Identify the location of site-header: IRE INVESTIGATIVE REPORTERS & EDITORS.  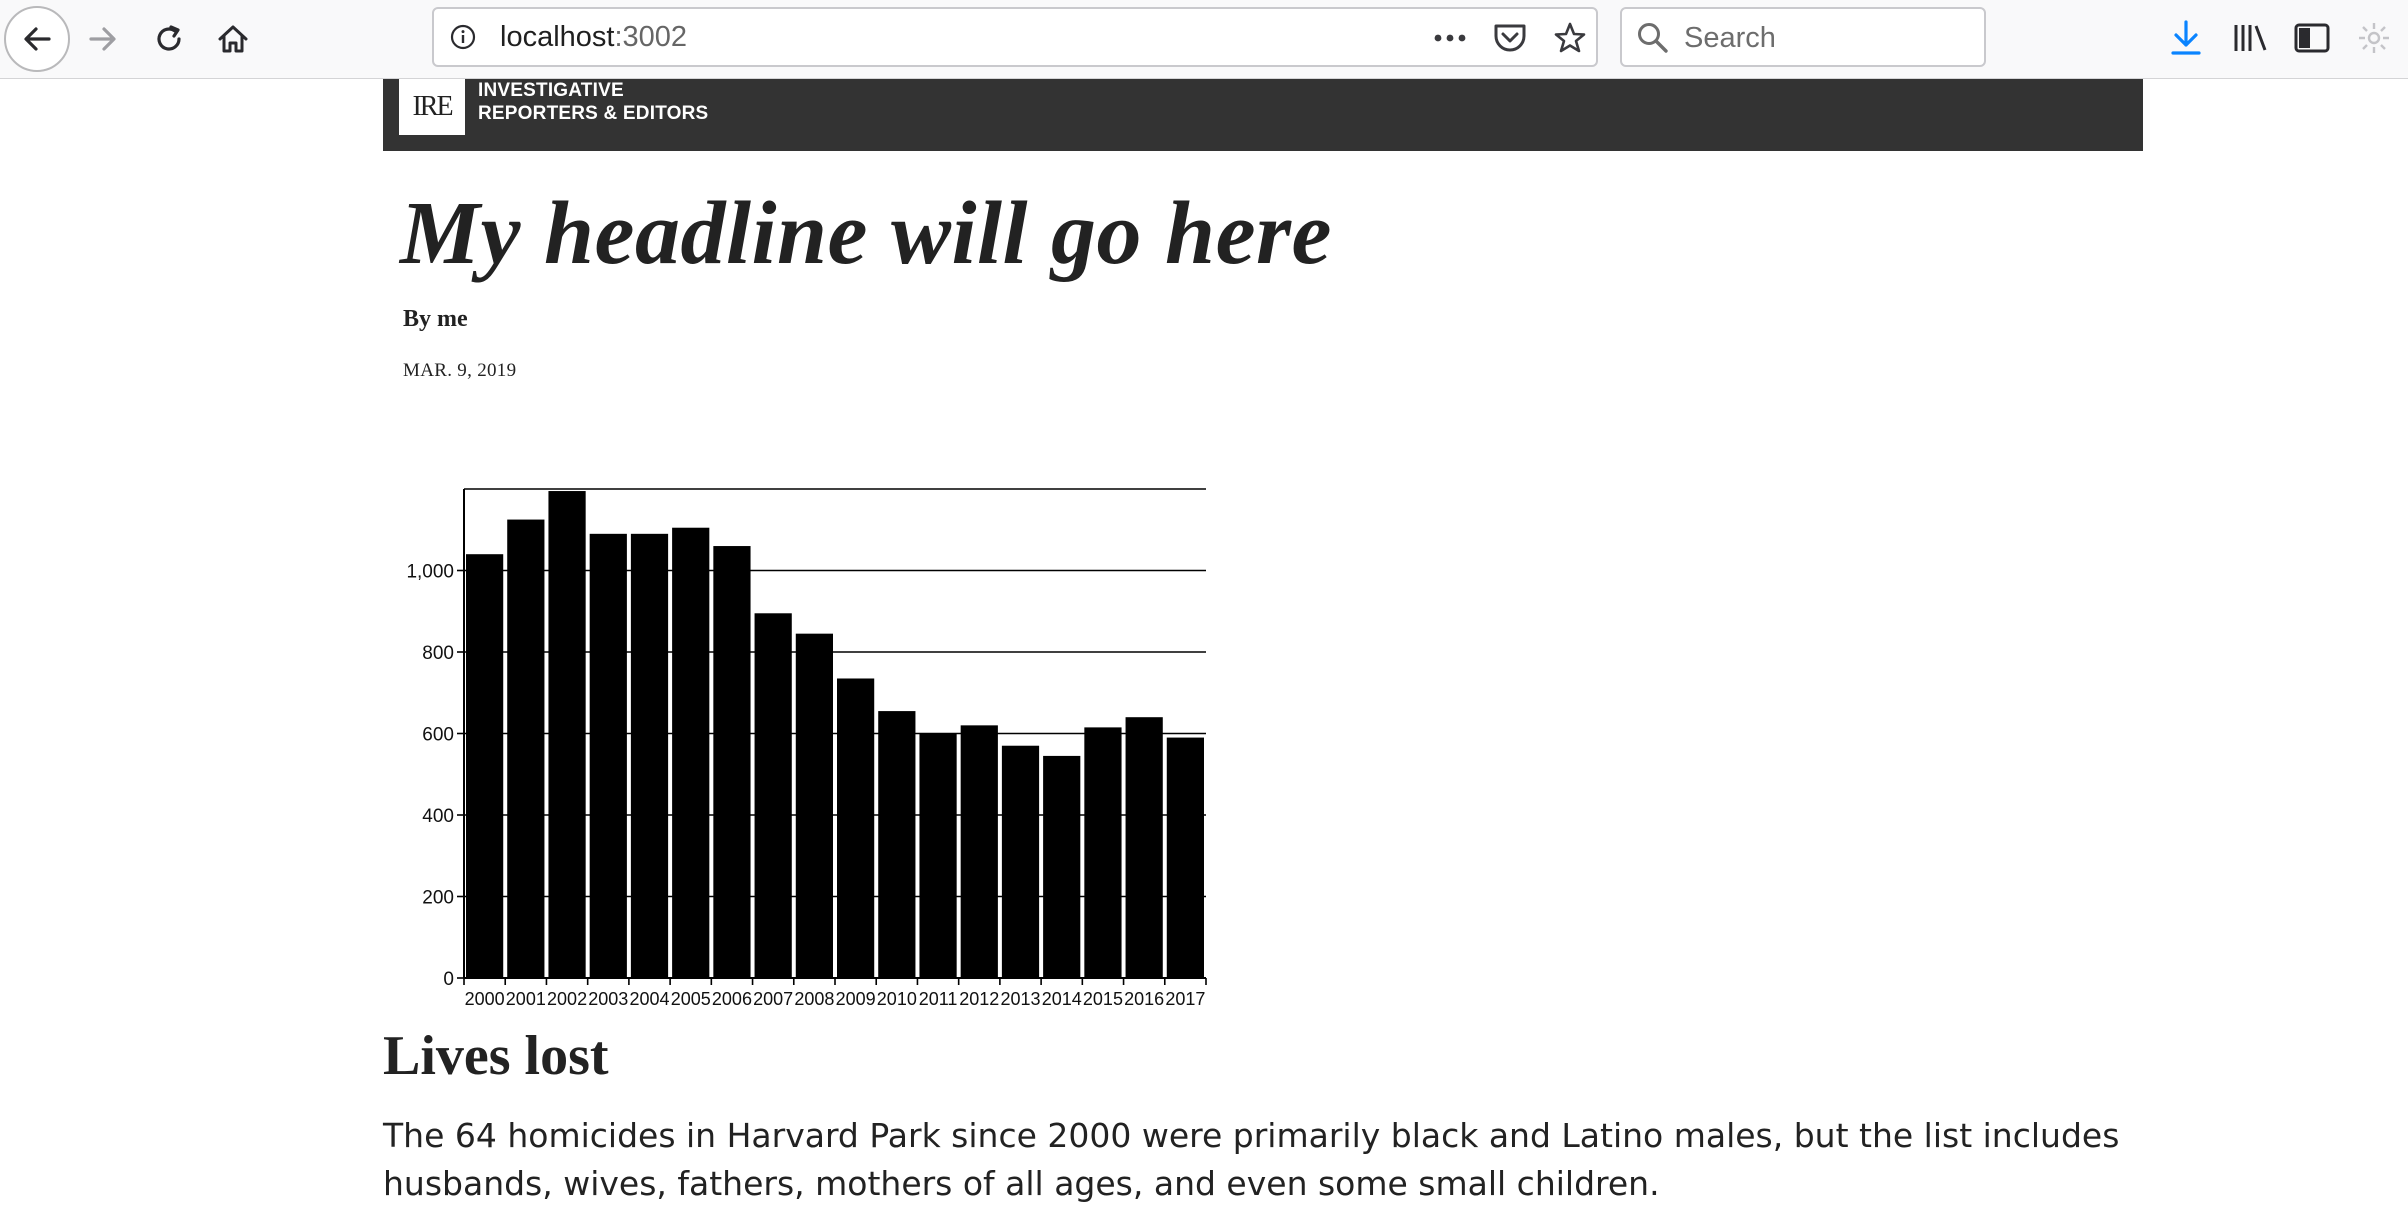
(1263, 115).